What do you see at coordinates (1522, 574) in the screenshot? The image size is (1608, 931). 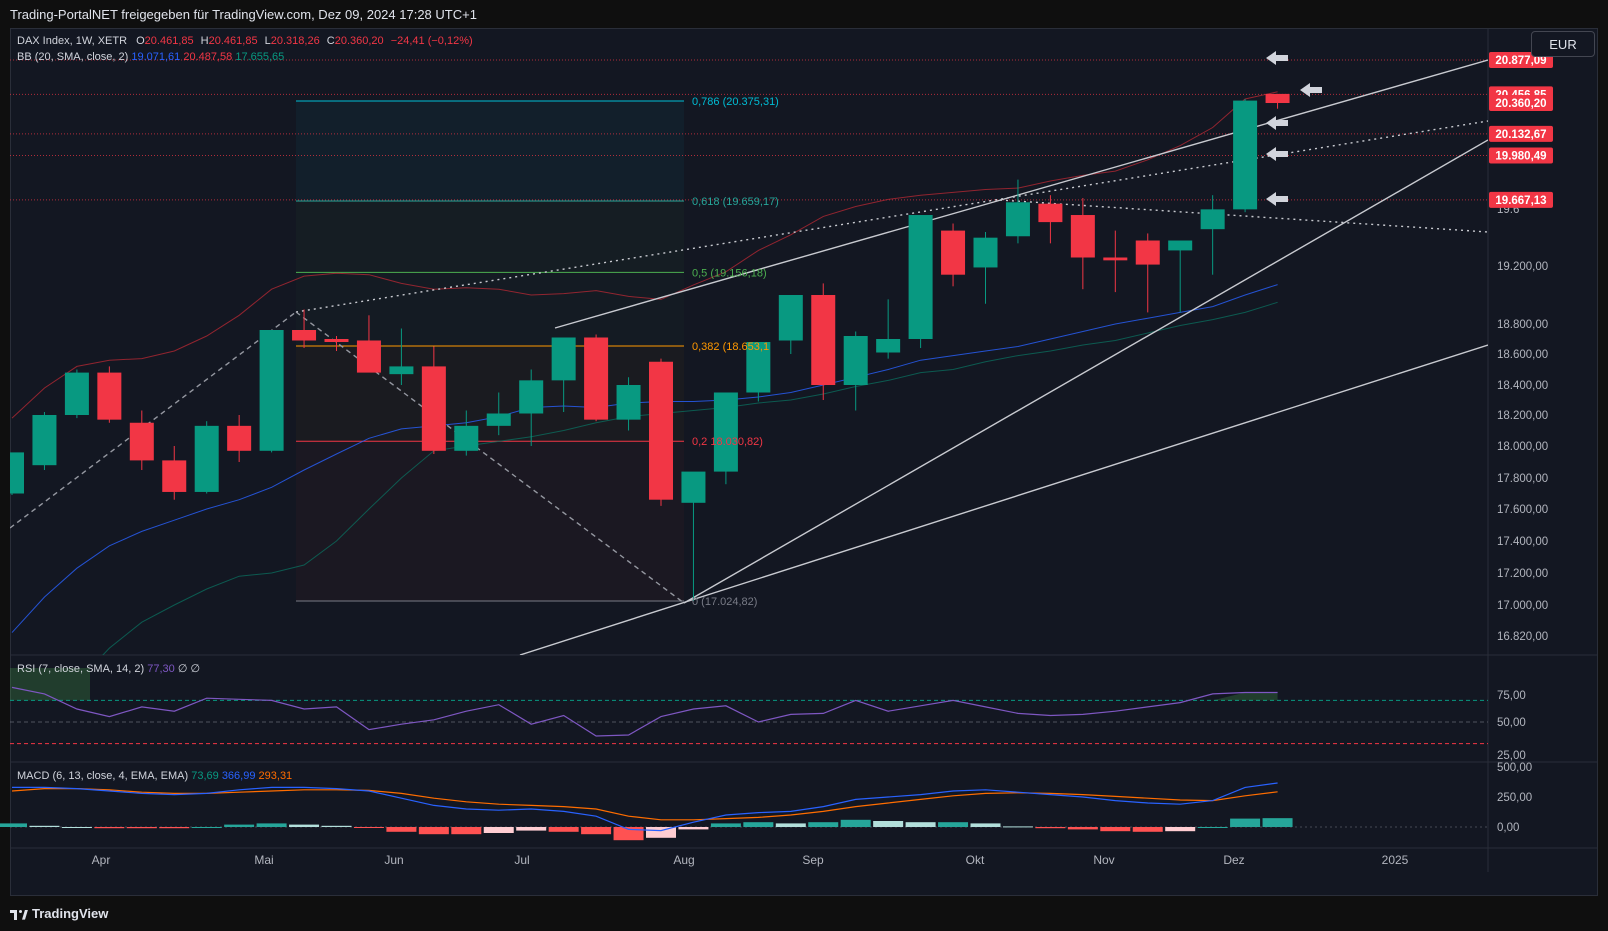 I see `price-axis-label: 17.200,00` at bounding box center [1522, 574].